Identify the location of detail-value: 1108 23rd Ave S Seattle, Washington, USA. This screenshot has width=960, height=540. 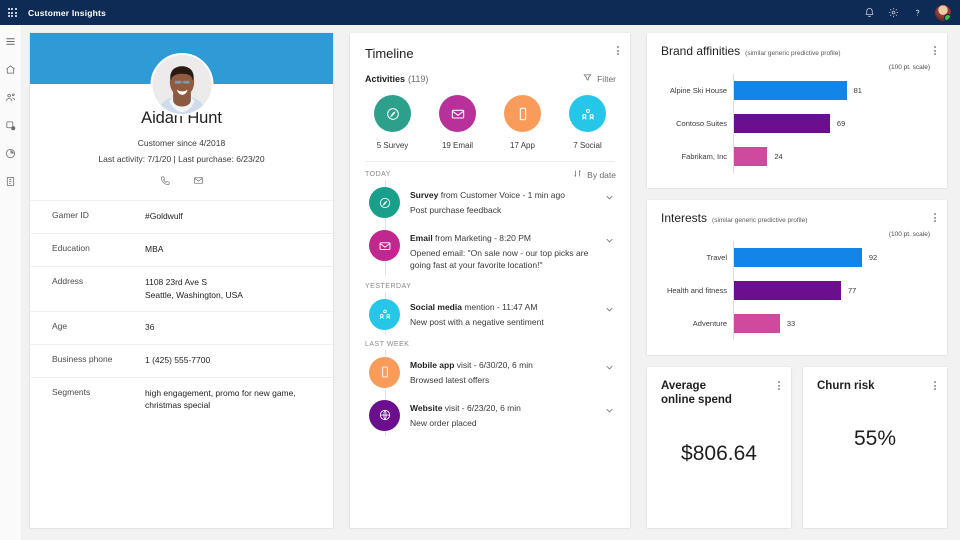
(194, 288).